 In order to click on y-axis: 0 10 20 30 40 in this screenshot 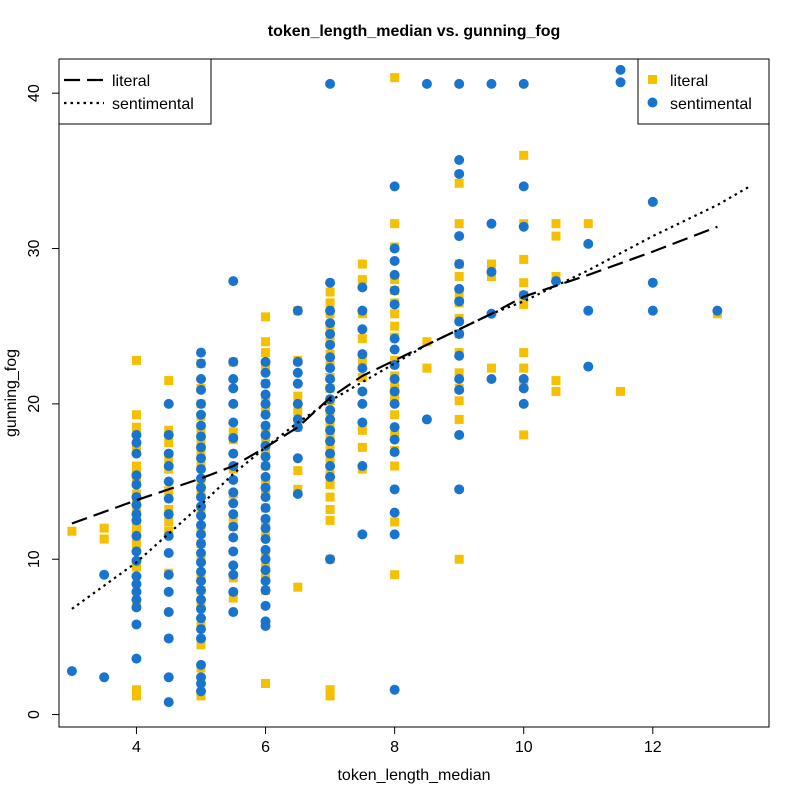, I will do `click(43, 401)`.